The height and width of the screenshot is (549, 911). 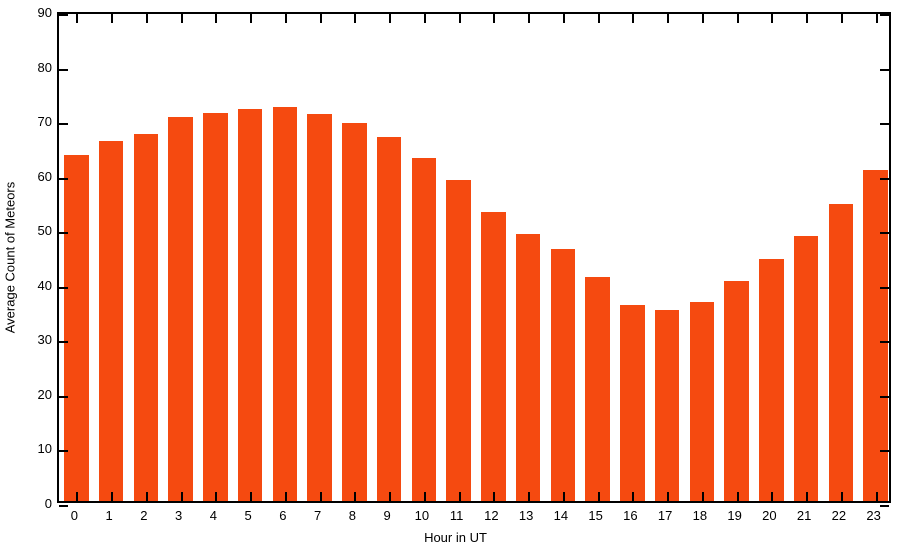 What do you see at coordinates (44, 122) in the screenshot?
I see `y-tick-label-70: 70` at bounding box center [44, 122].